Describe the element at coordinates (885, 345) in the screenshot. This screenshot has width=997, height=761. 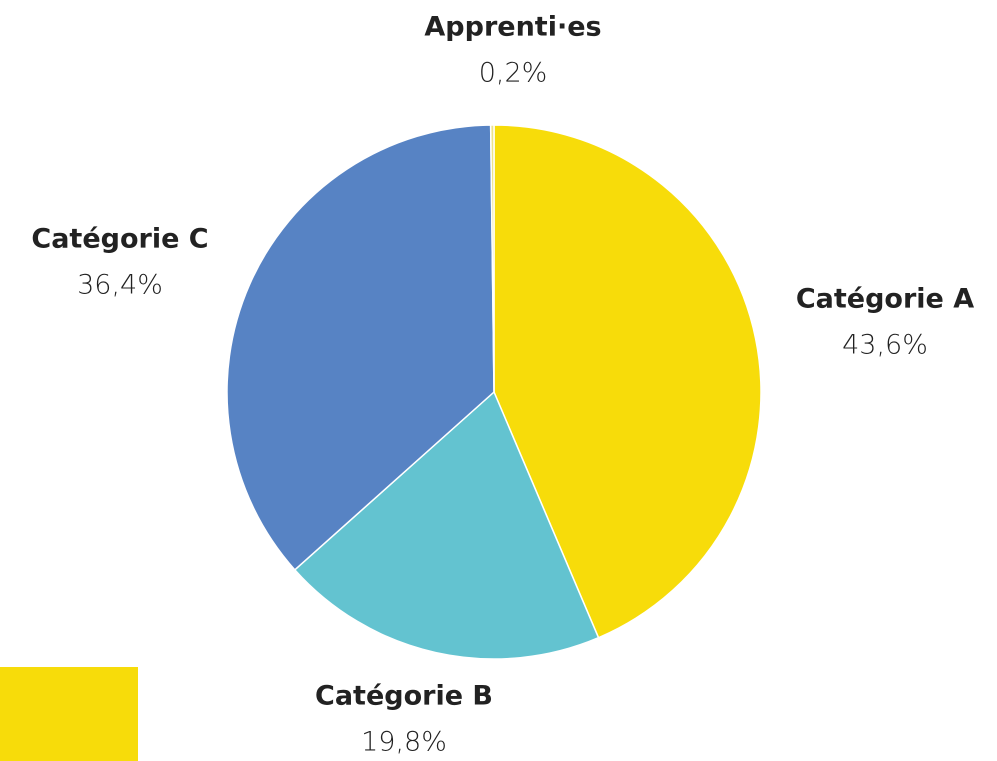
I see `slice-value: 43,6%` at that location.